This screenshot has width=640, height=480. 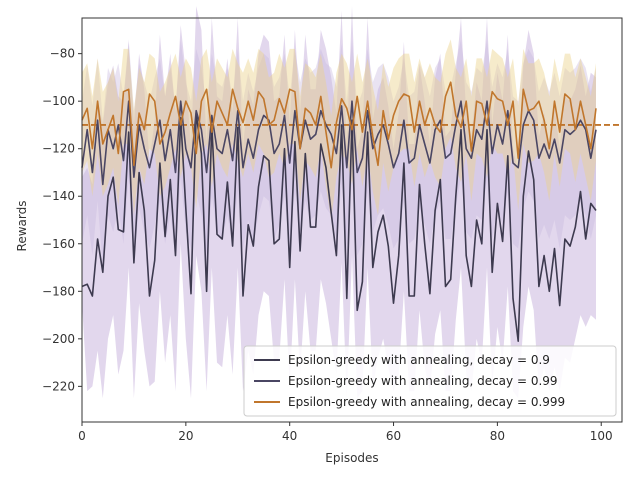 I want to click on x-tick-label: 0, so click(x=82, y=436).